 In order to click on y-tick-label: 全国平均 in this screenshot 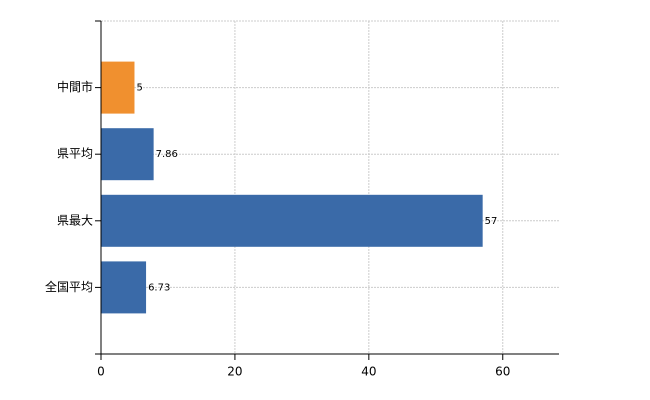, I will do `click(69, 286)`.